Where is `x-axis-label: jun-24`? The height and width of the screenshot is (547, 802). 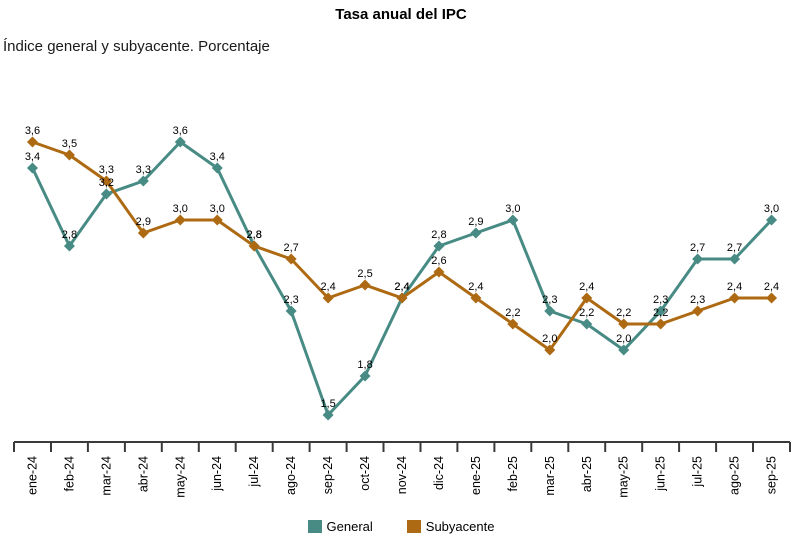
x-axis-label: jun-24 is located at coordinates (217, 474).